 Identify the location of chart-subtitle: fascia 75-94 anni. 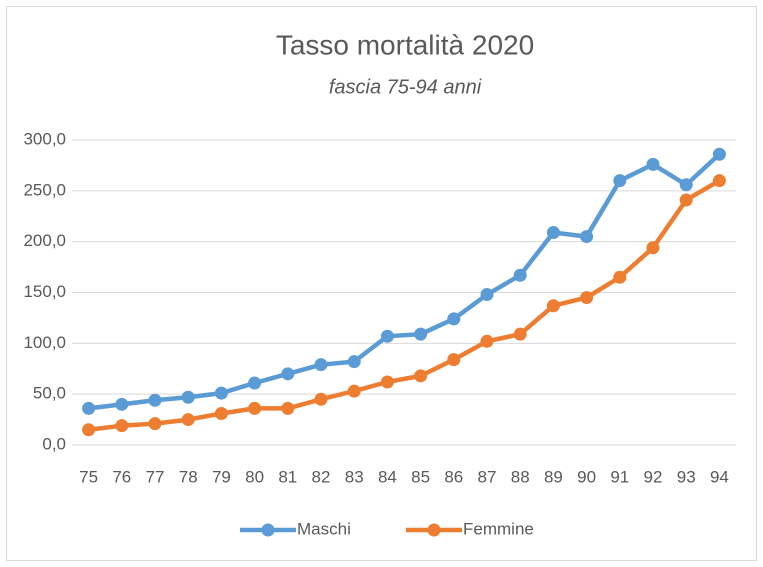
(405, 87).